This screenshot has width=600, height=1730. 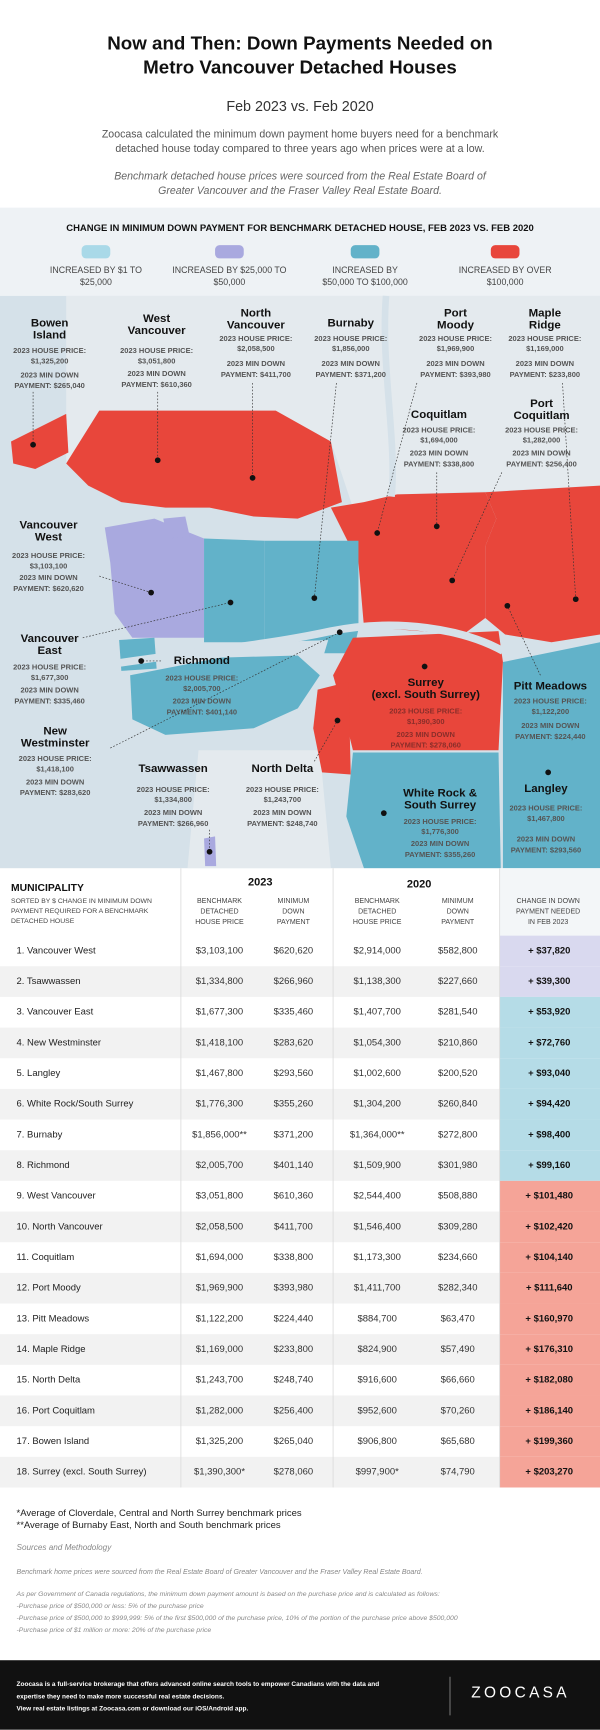 What do you see at coordinates (55, 792) in the screenshot?
I see `map-label-down: PAYMENT: $283,620` at bounding box center [55, 792].